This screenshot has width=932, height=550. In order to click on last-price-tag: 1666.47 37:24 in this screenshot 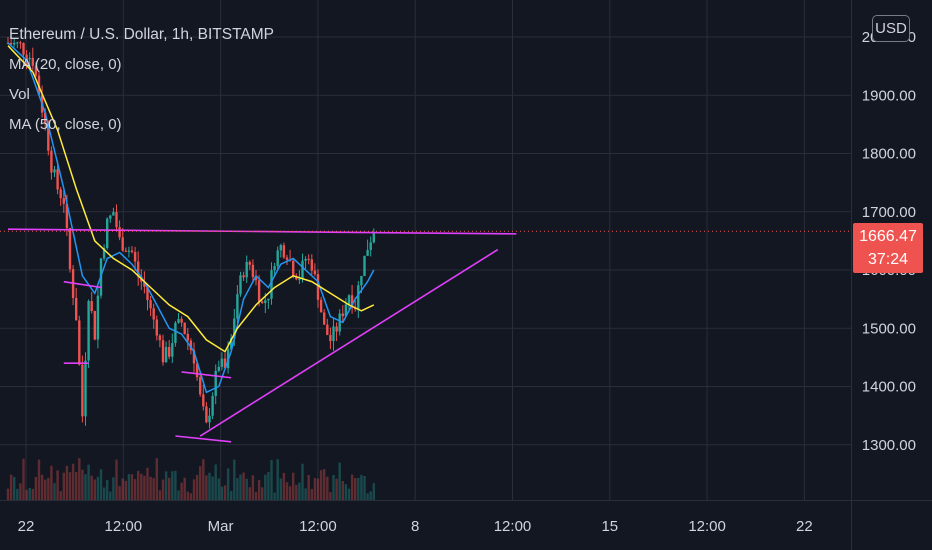, I will do `click(888, 248)`.